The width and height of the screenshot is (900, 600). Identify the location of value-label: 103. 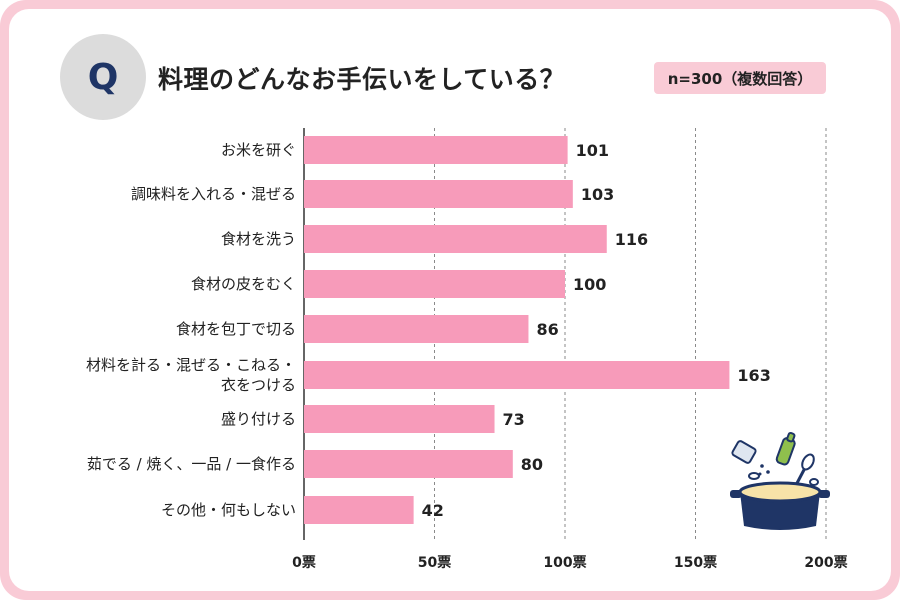
(597, 194).